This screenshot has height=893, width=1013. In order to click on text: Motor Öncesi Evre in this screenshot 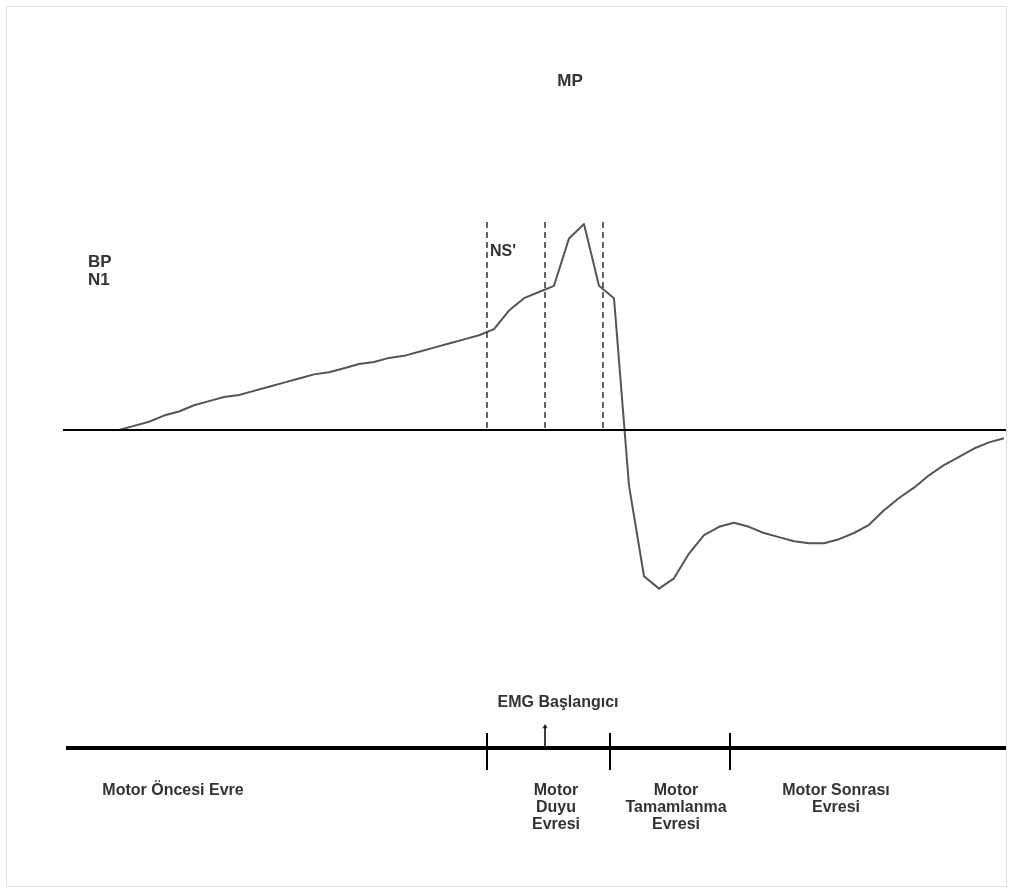, I will do `click(173, 789)`.